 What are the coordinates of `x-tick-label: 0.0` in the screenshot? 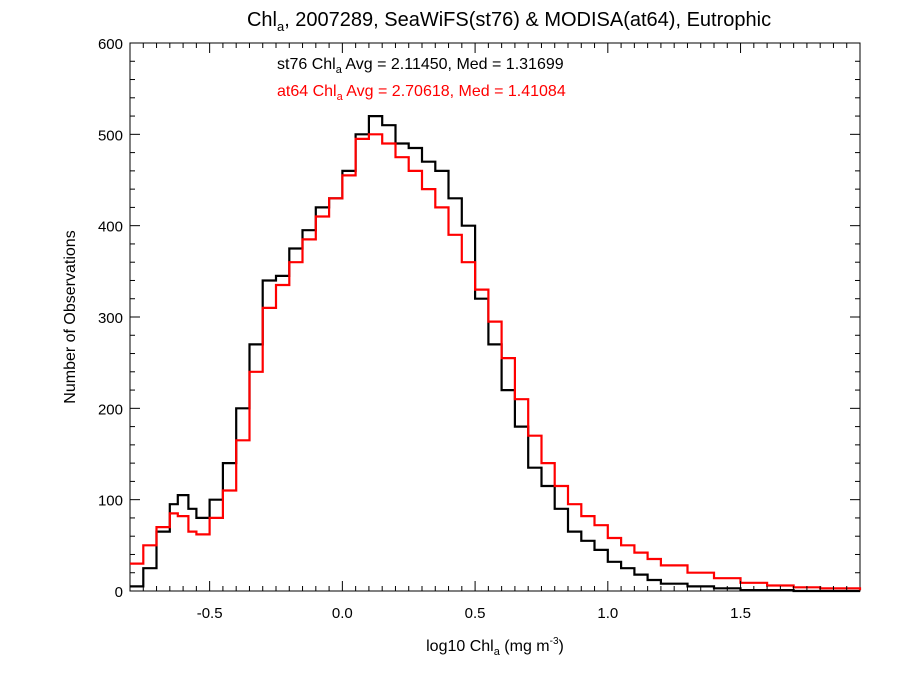 It's located at (342, 613).